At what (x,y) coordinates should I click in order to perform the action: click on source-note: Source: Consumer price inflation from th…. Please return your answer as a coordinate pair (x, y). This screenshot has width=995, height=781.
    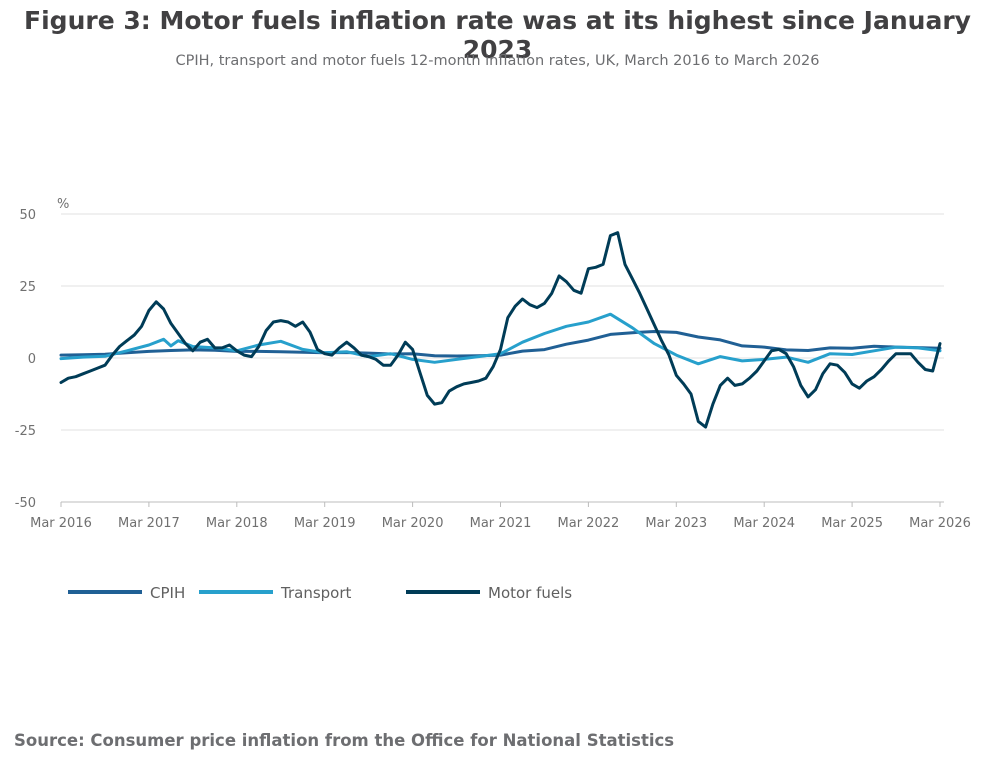
    Looking at the image, I should click on (344, 740).